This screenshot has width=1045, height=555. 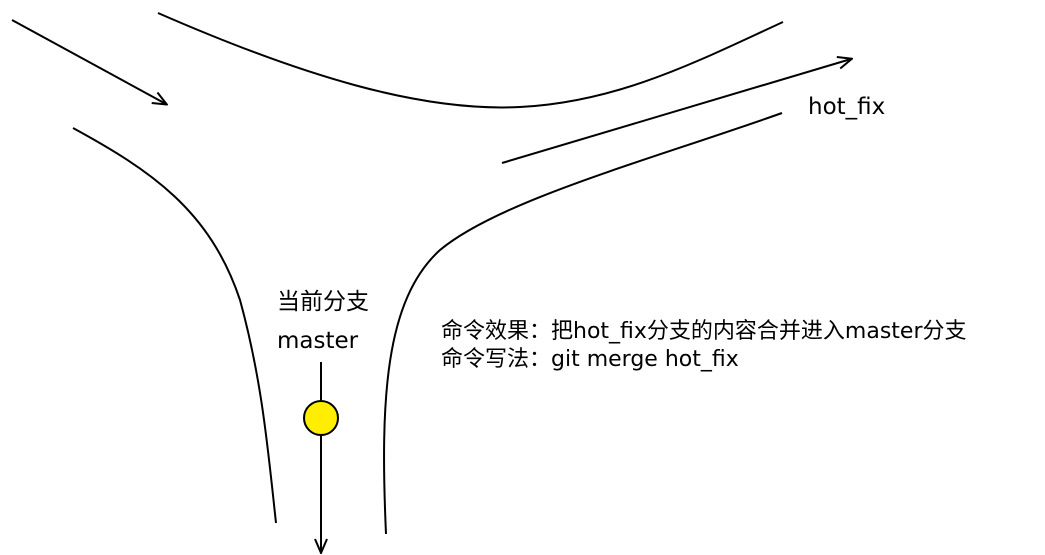 What do you see at coordinates (676, 111) in the screenshot?
I see `hot-fix-branch-arrow` at bounding box center [676, 111].